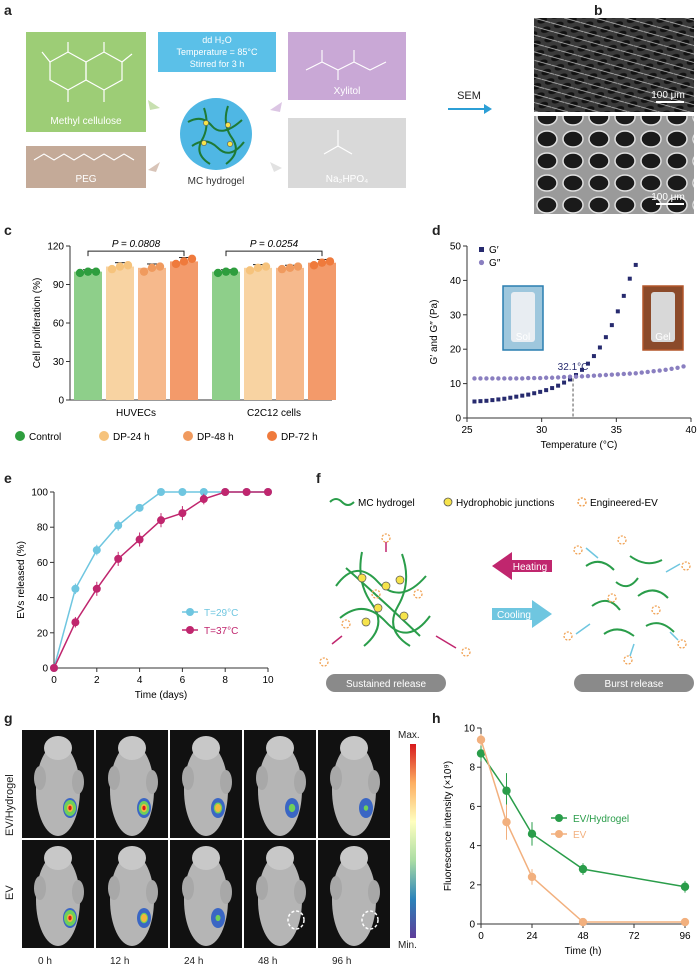 The height and width of the screenshot is (972, 700). I want to click on heating-arrow-icon, so click(522, 566).